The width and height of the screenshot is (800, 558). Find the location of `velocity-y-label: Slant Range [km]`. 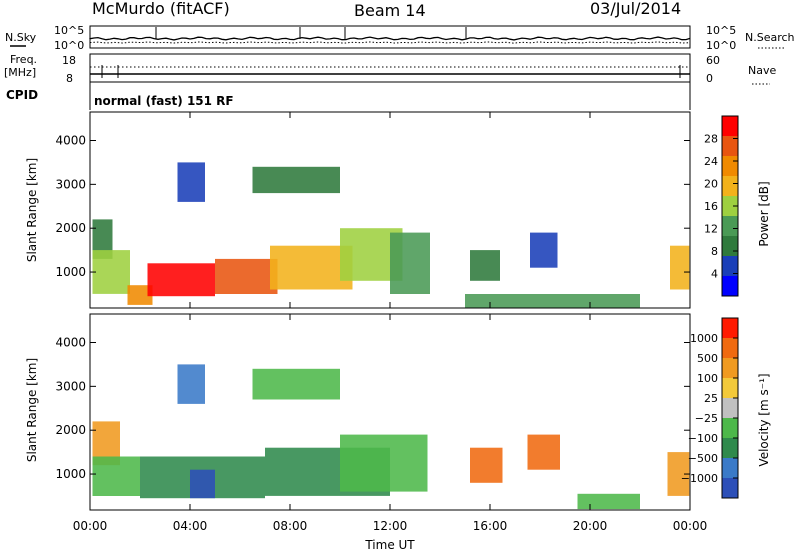

velocity-y-label: Slant Range [km] is located at coordinates (32, 410).